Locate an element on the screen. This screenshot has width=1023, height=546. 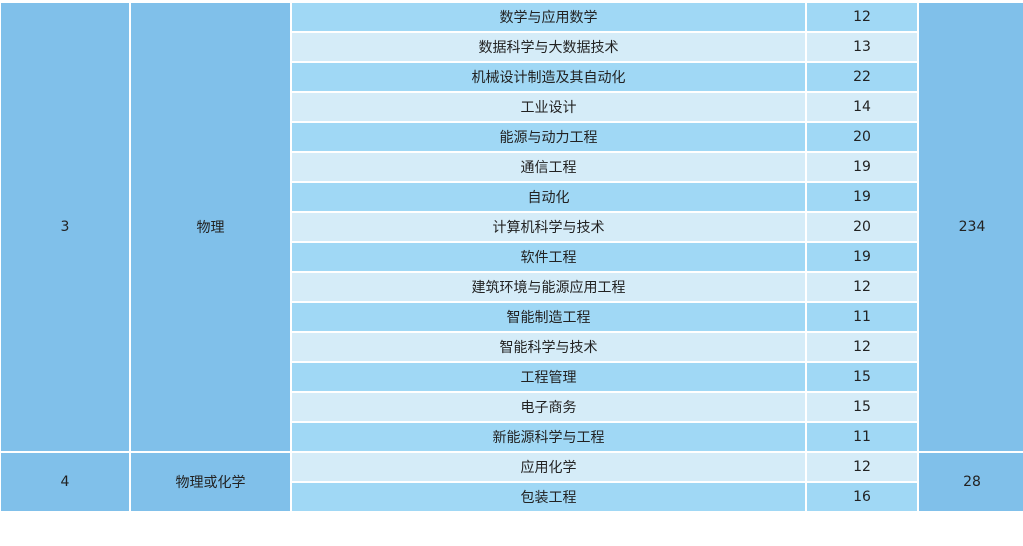
major-name-cell: 包装工程 is located at coordinates (548, 497).